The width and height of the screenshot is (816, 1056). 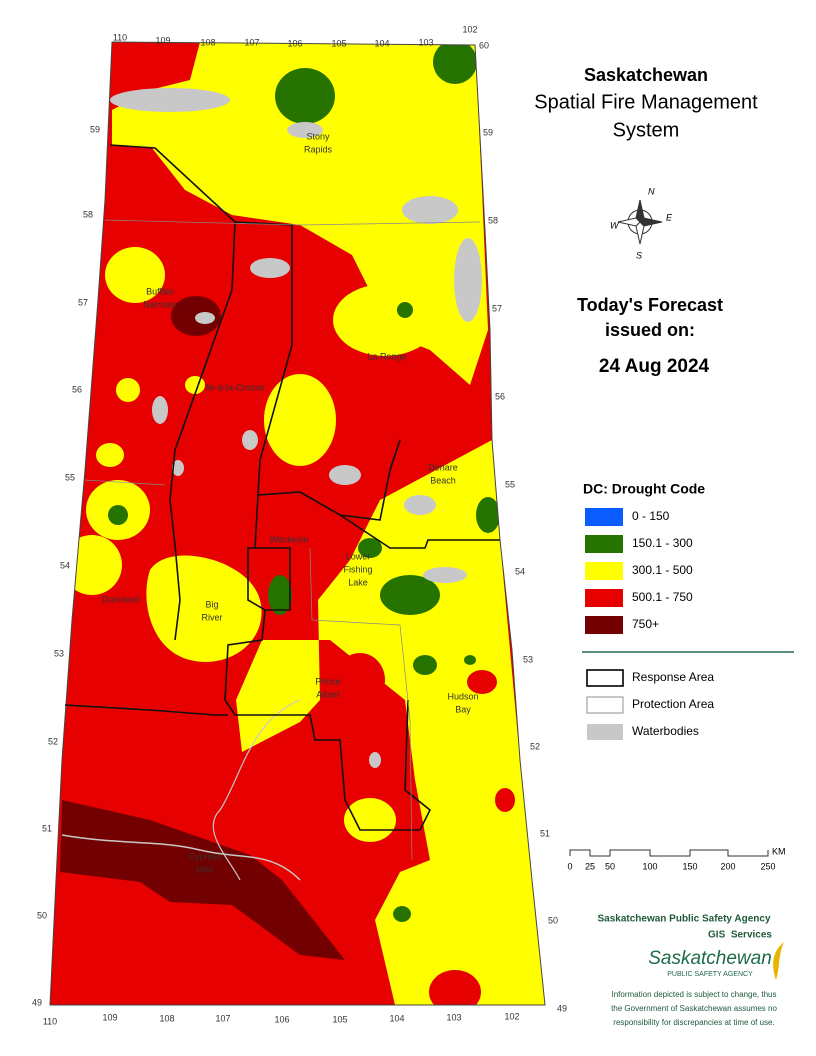 I want to click on legend-label: Response Area, so click(x=673, y=677).